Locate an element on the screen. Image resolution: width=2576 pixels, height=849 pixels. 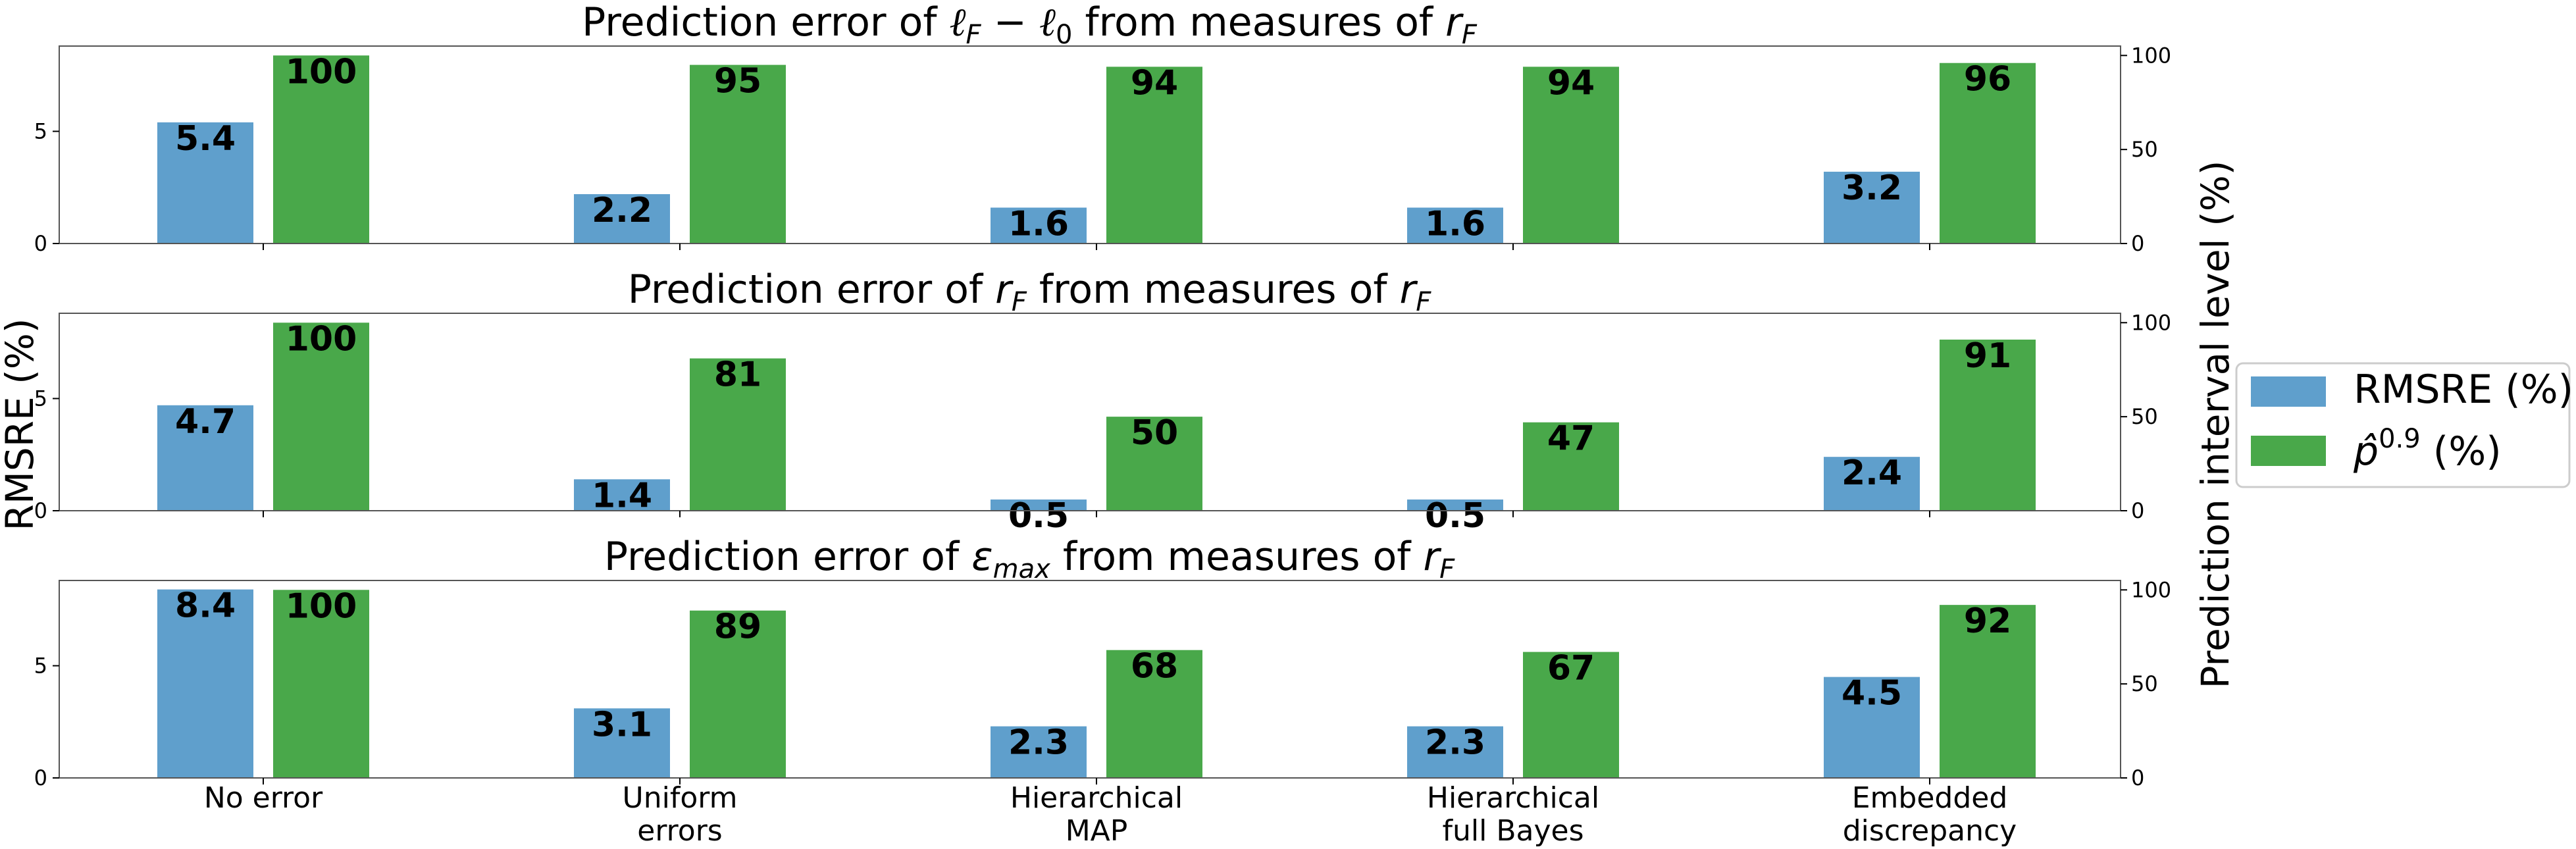
data-label-phat-5: 96 is located at coordinates (1987, 79).